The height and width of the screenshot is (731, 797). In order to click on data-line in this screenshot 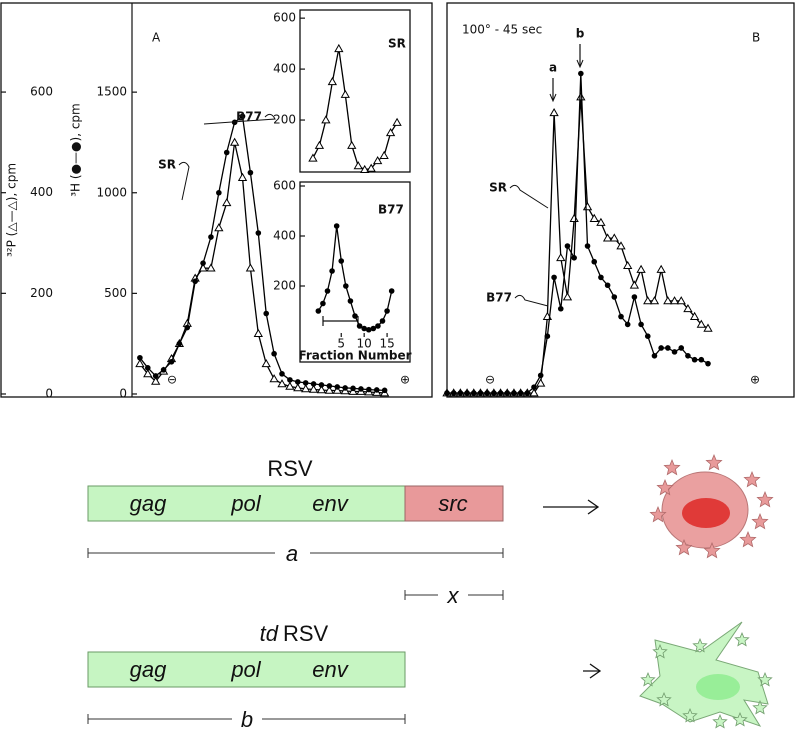, I will do `click(578, 233)`.